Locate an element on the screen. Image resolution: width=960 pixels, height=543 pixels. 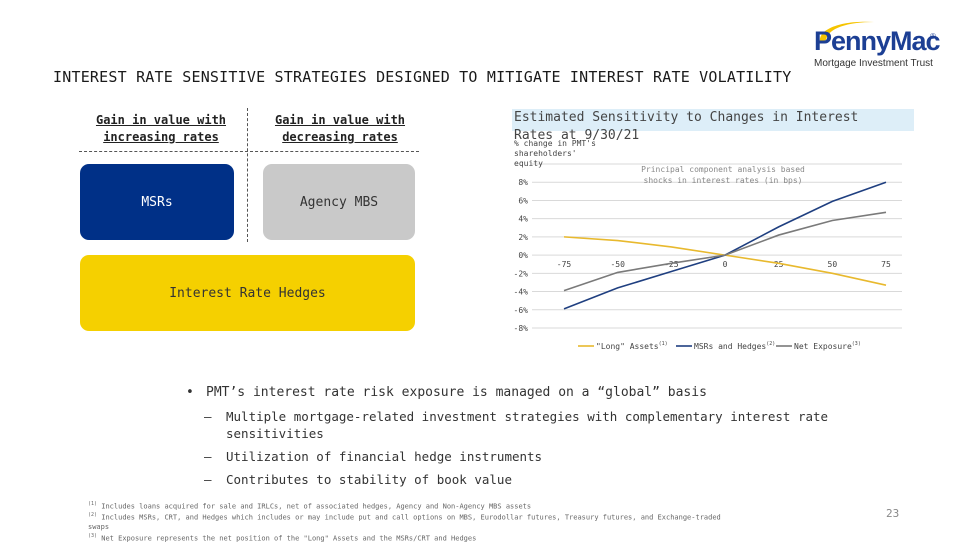
column-head-increasing-rates: Gain in value with increasing rates is located at coordinates (161, 128).